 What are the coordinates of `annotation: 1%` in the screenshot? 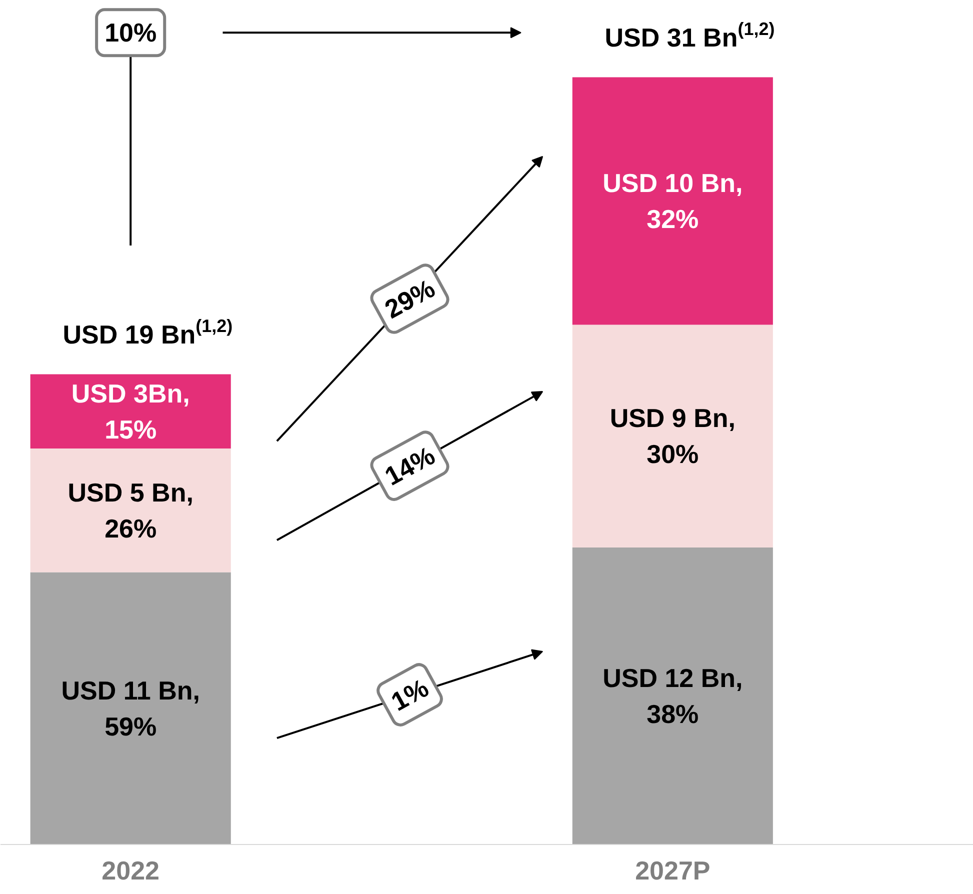 It's located at (410, 694).